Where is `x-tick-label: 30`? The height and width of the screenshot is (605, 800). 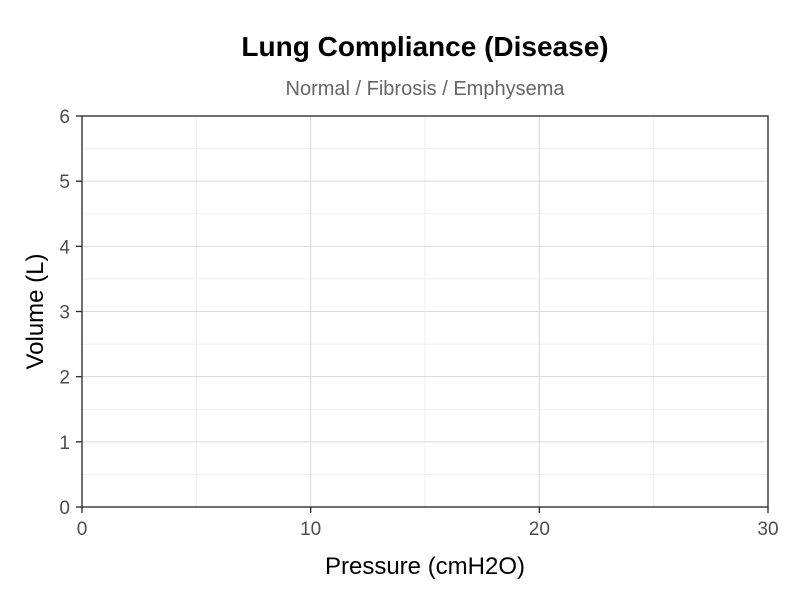 x-tick-label: 30 is located at coordinates (767, 529).